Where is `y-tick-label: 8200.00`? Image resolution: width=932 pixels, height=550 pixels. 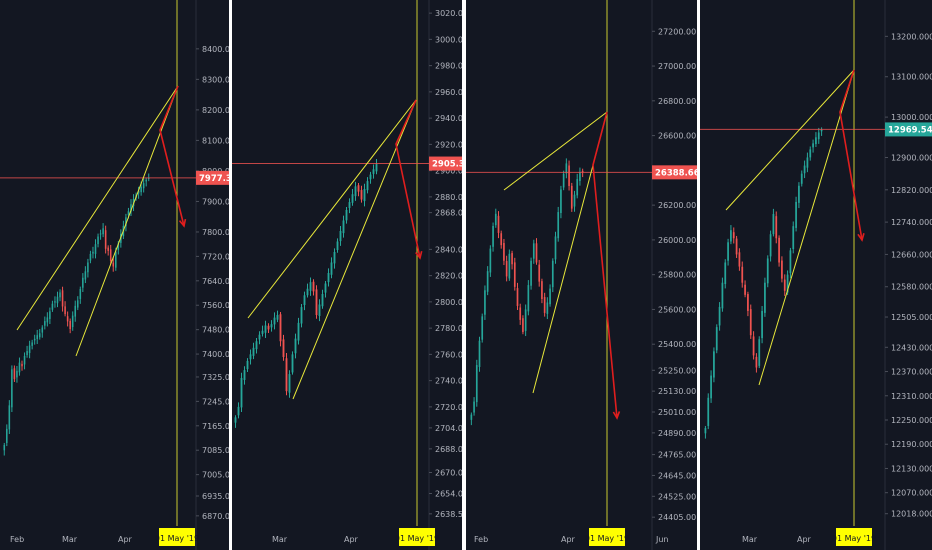
y-tick-label: 8200.00 is located at coordinates (215, 110).